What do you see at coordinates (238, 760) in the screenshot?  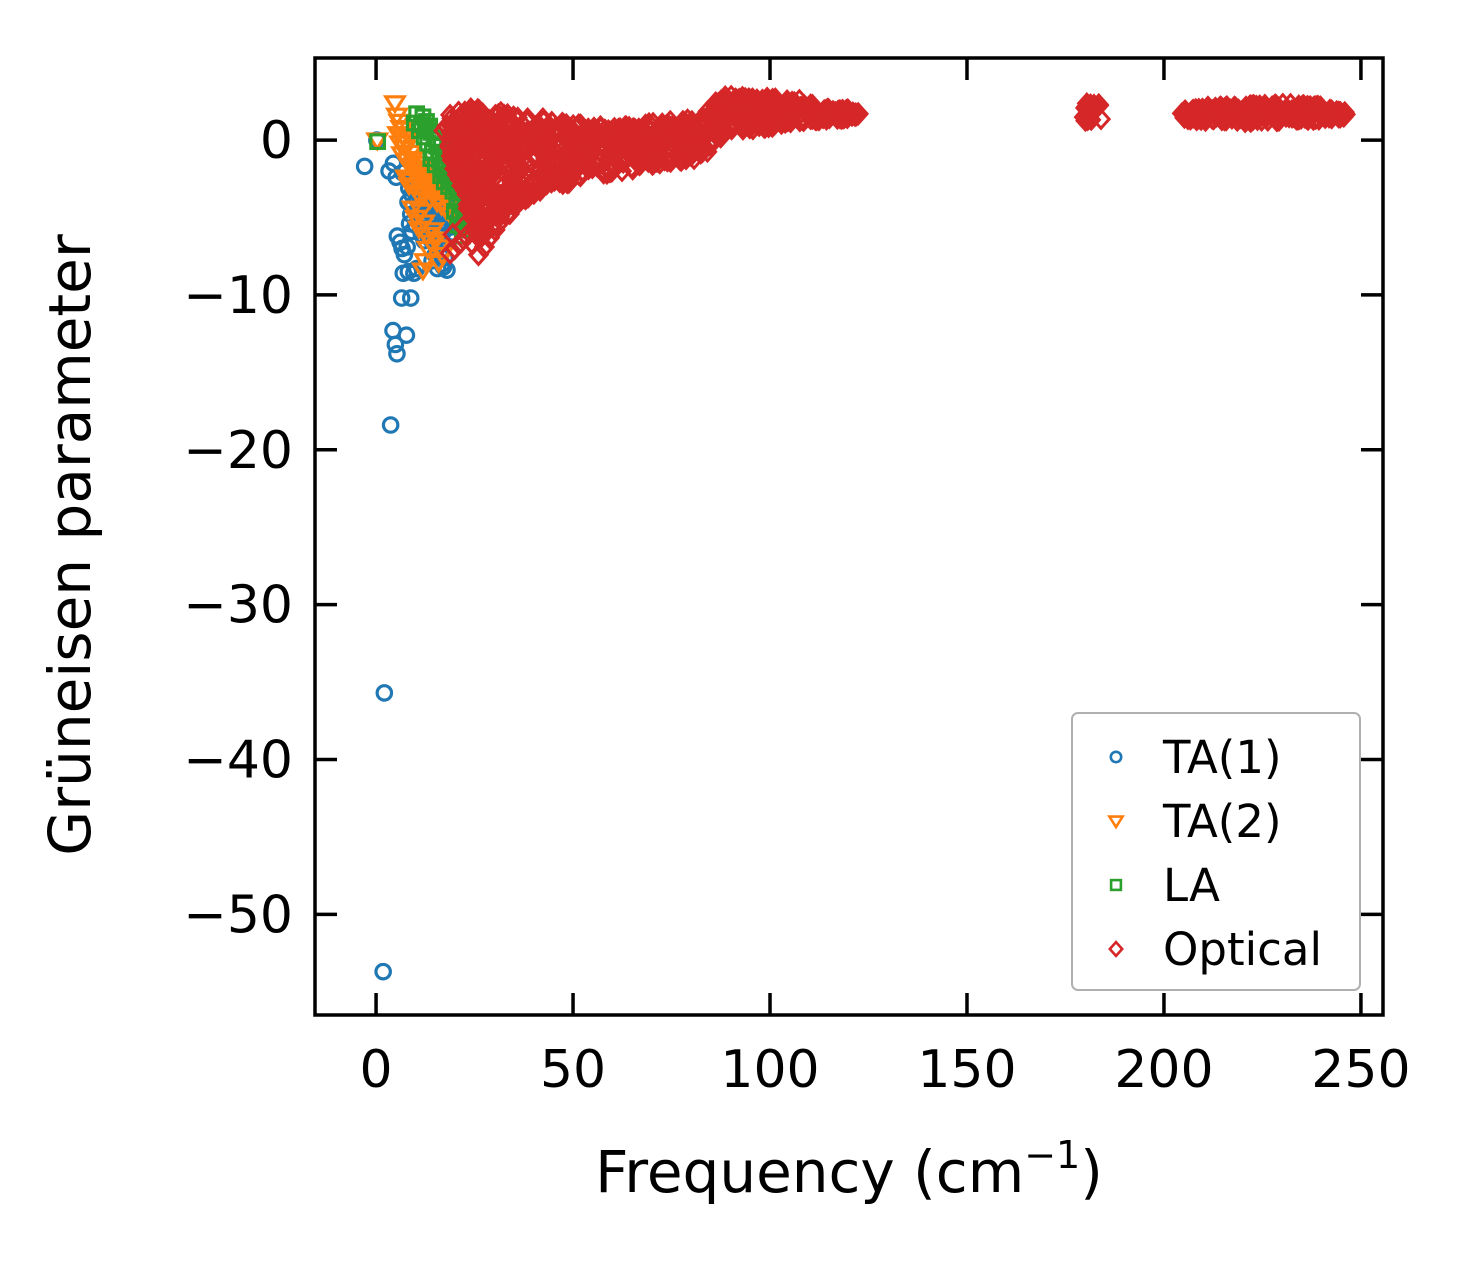 I see `y-tick-label: −40` at bounding box center [238, 760].